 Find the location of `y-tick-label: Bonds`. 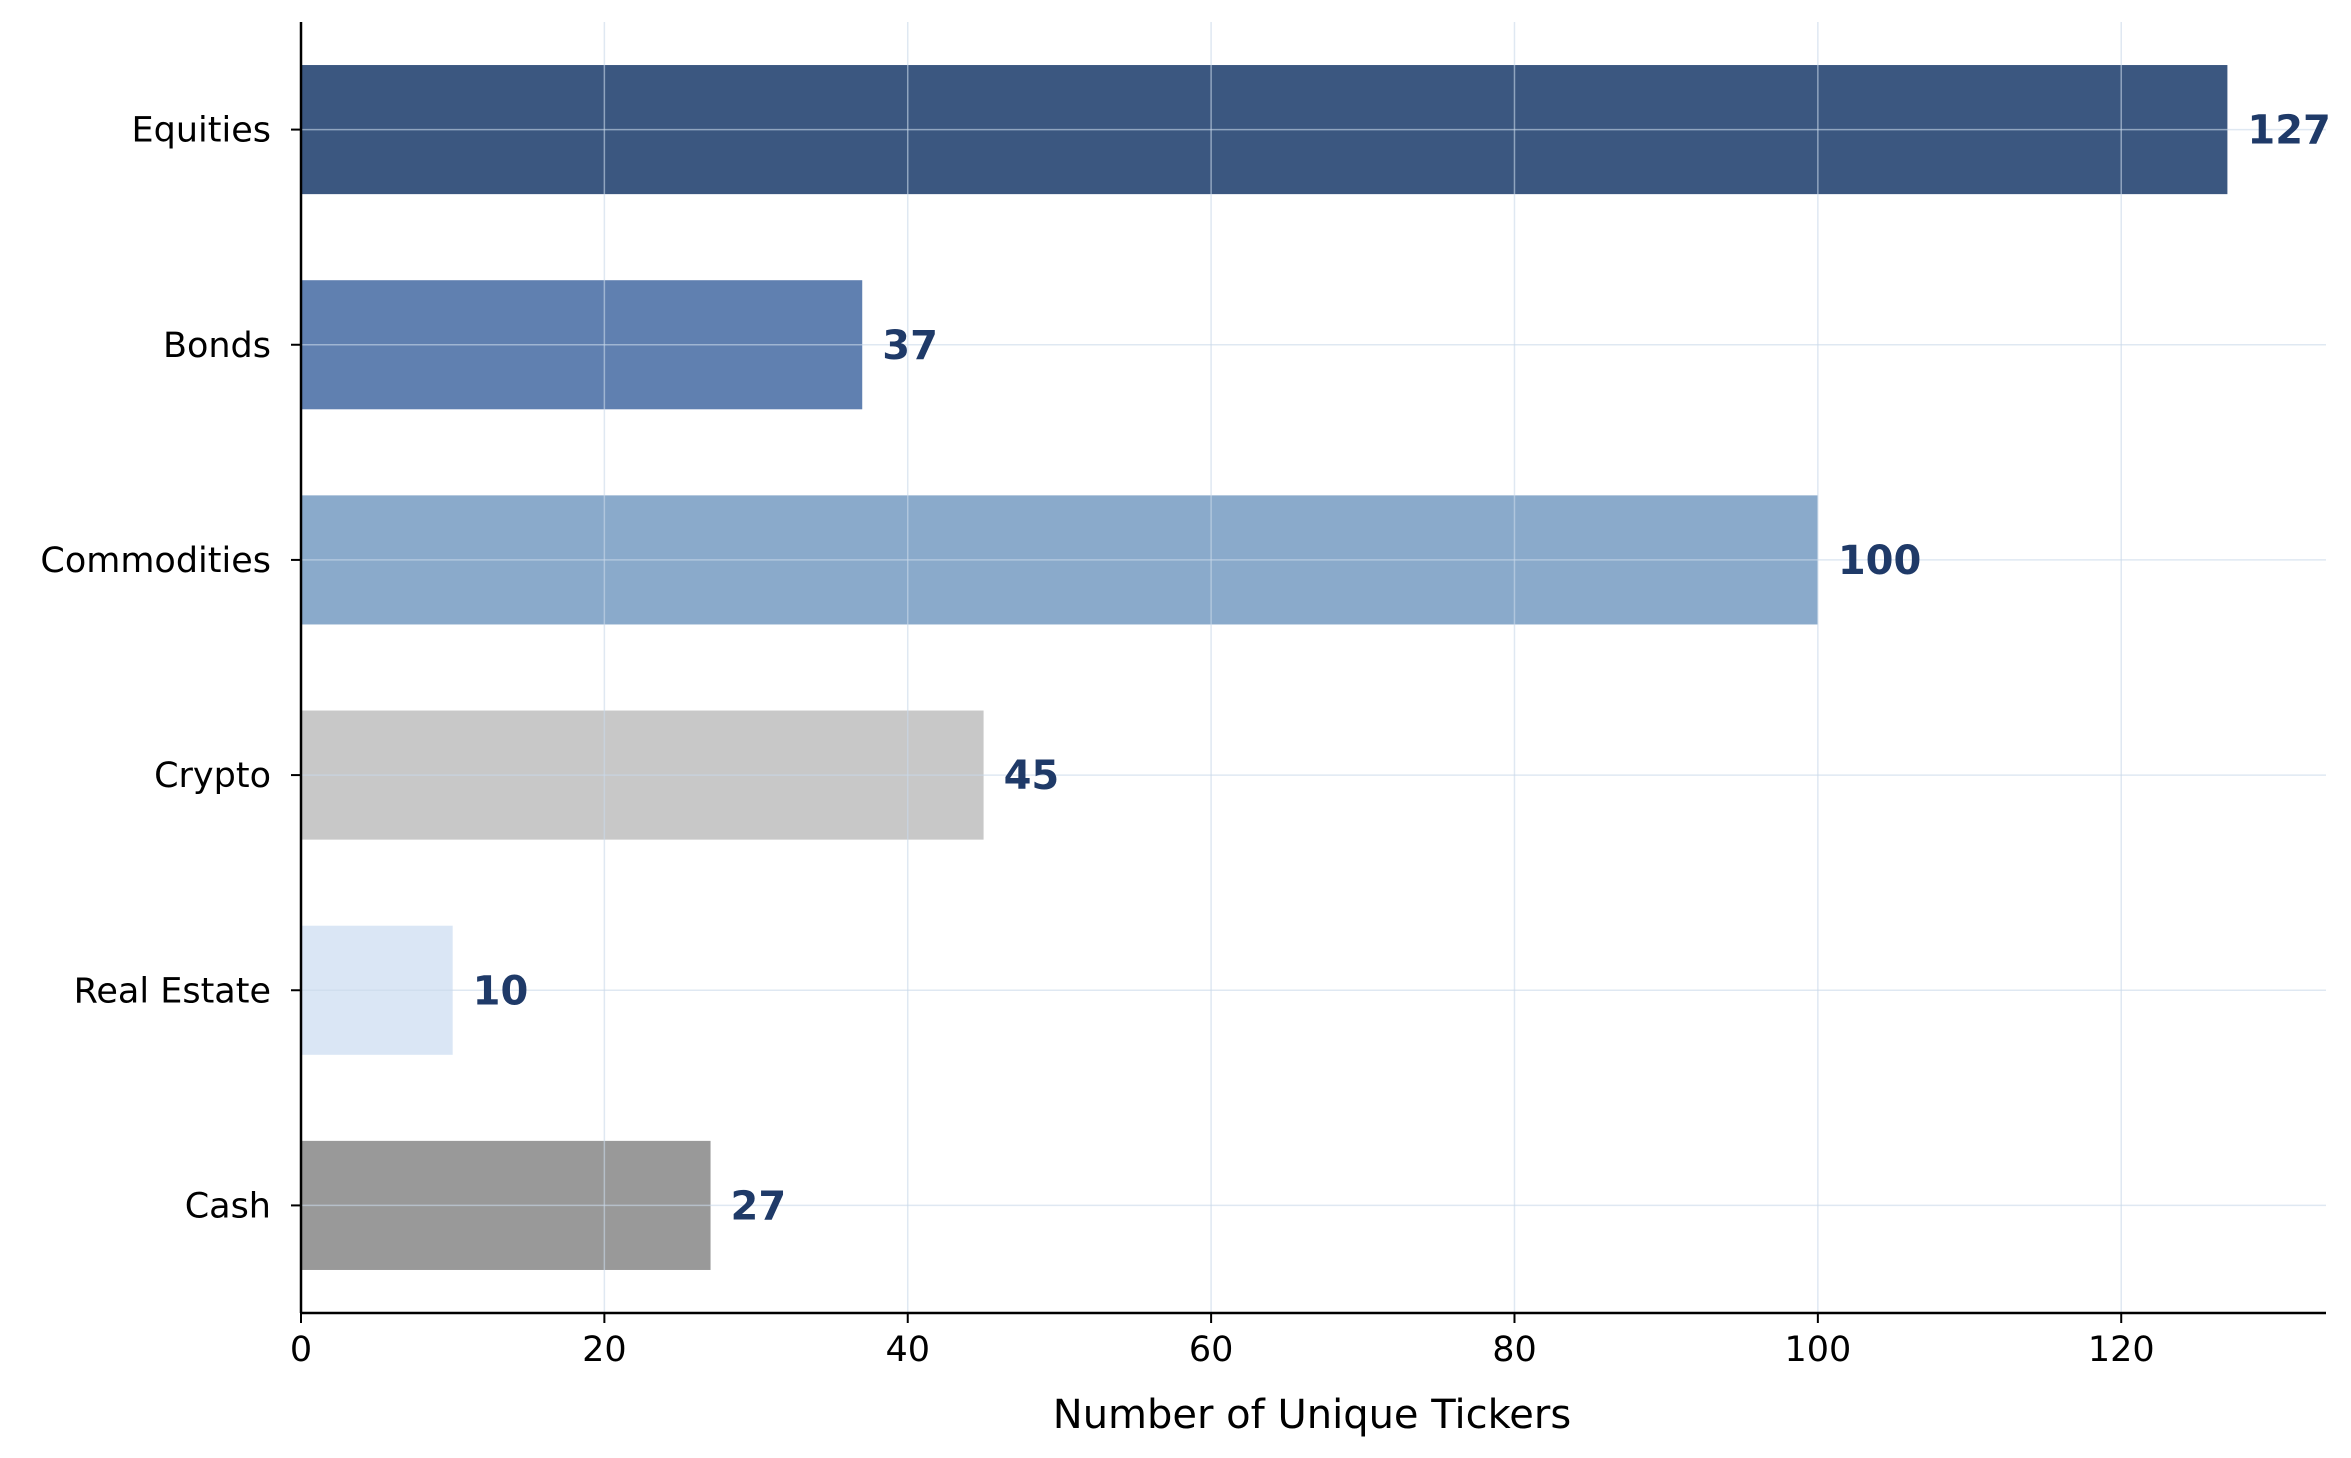

y-tick-label: Bonds is located at coordinates (217, 346).